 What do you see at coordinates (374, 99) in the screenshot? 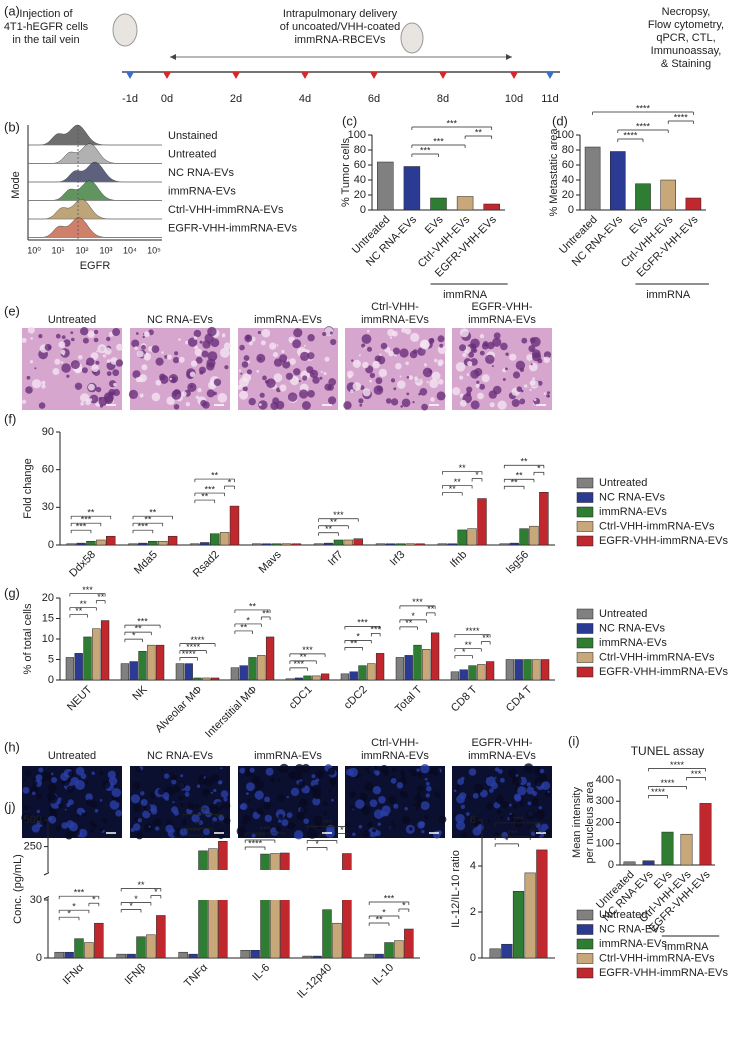
I see `timeline-day: 6d` at bounding box center [374, 99].